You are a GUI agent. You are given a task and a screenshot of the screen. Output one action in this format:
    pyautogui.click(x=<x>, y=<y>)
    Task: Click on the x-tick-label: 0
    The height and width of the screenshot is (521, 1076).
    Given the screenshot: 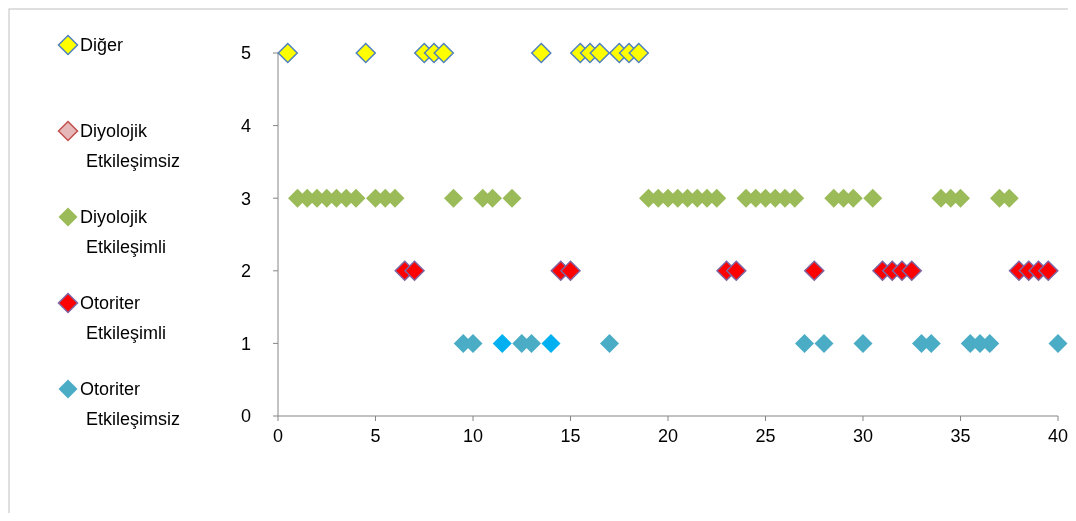 What is the action you would take?
    pyautogui.click(x=278, y=436)
    